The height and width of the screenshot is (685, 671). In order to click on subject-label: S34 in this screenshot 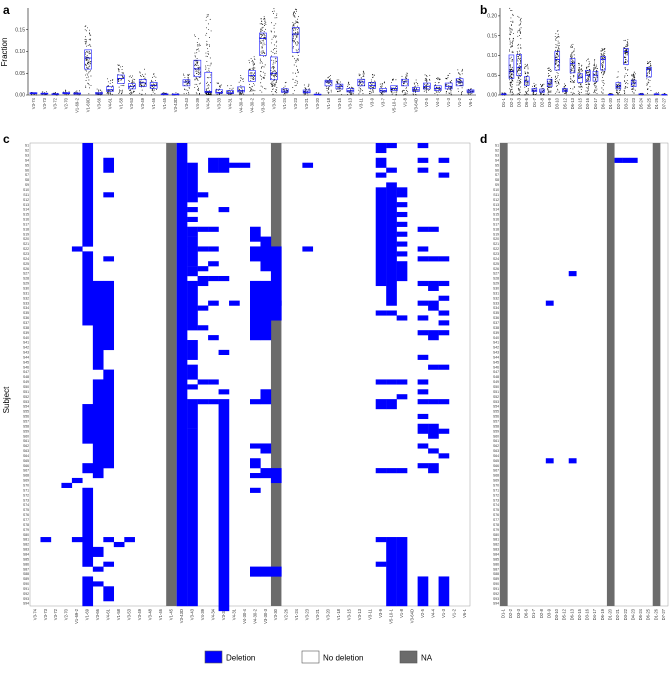, I will do `click(26, 308)`.